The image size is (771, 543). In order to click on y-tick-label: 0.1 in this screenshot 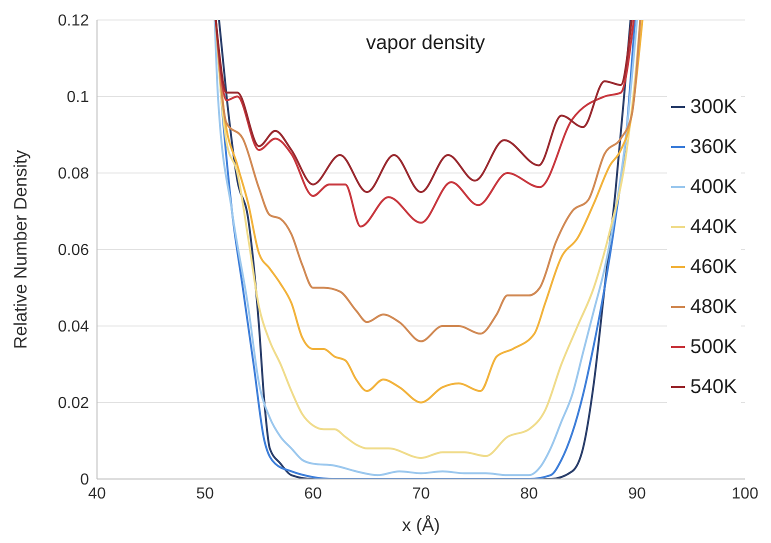, I will do `click(78, 97)`.